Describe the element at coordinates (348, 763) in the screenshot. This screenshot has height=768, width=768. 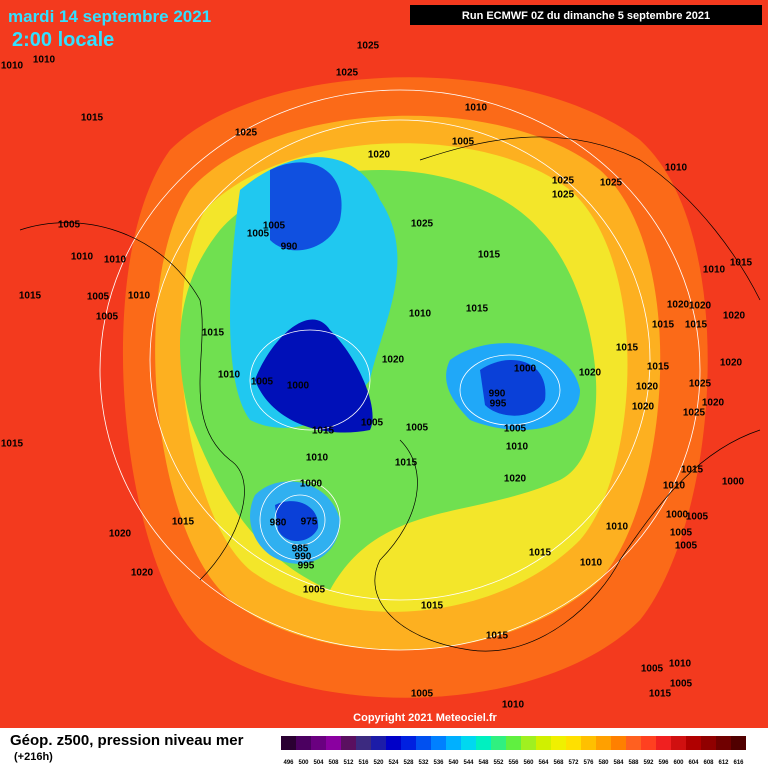
I see `legend-label: 512` at that location.